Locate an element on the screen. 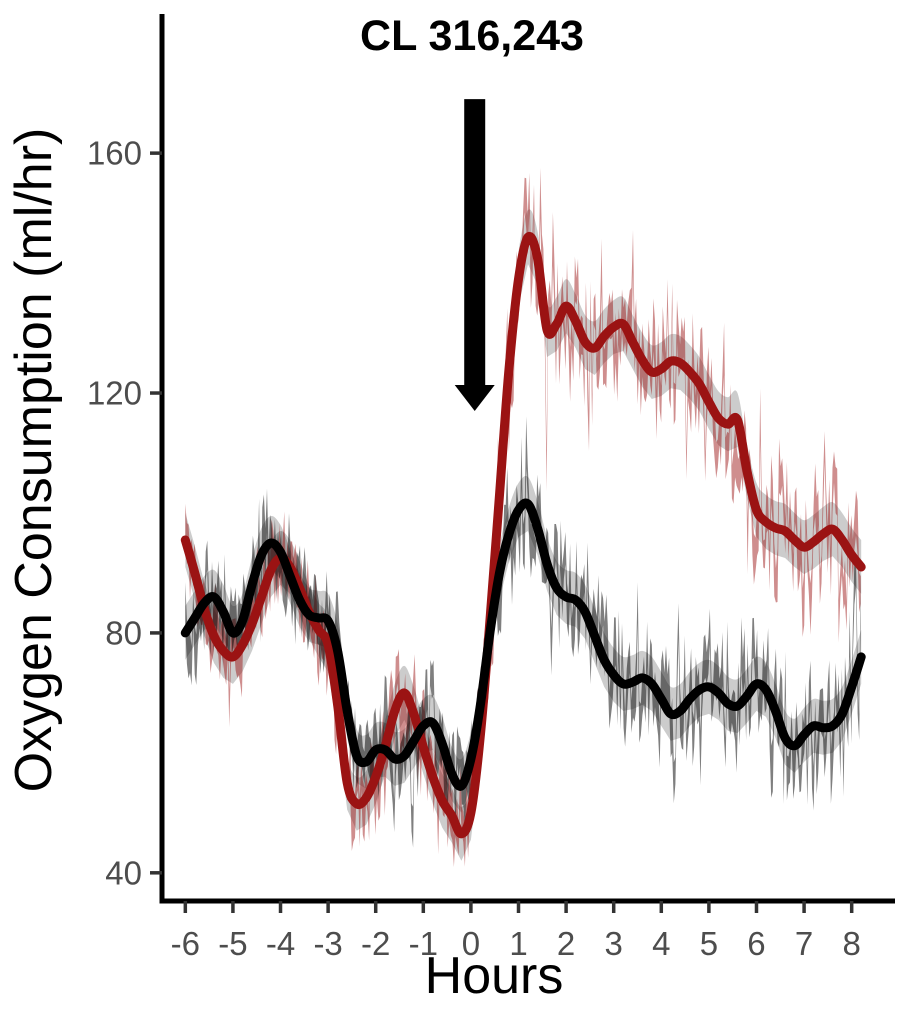 The width and height of the screenshot is (900, 1036). x-tick-label: 6 is located at coordinates (756, 943).